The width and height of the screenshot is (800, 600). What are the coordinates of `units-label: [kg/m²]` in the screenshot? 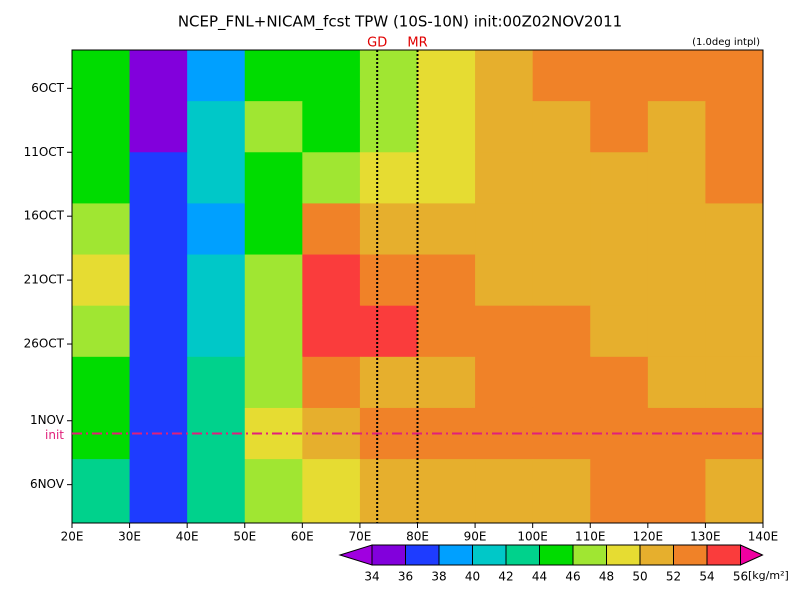 It's located at (768, 575).